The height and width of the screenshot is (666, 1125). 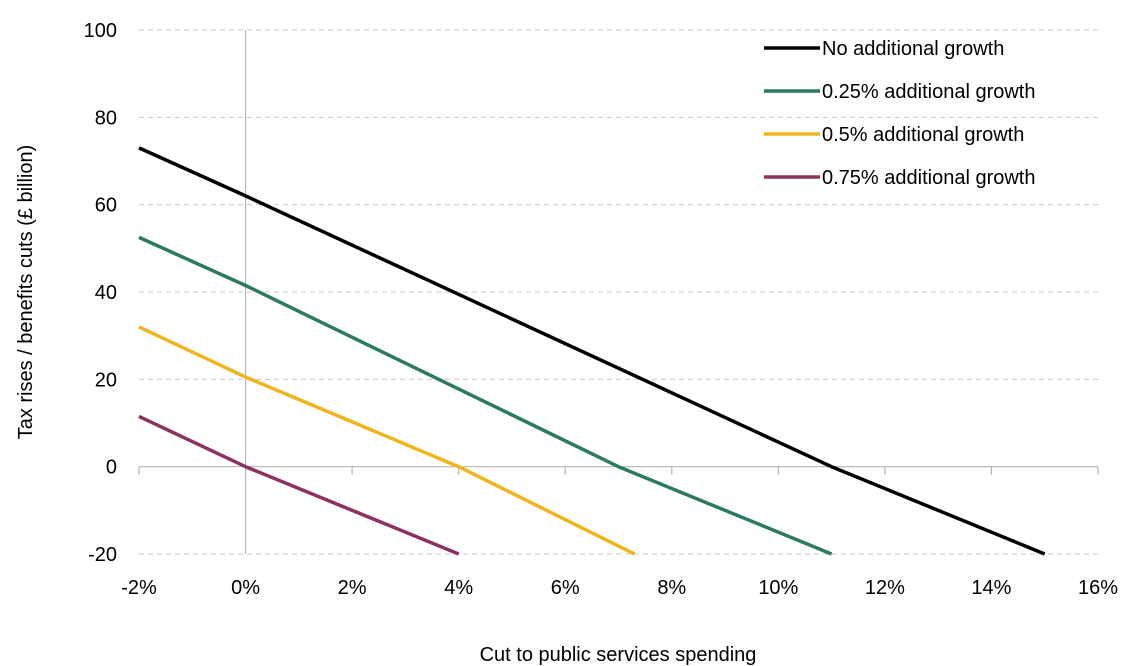 I want to click on y-tick-label: 20, so click(x=106, y=380).